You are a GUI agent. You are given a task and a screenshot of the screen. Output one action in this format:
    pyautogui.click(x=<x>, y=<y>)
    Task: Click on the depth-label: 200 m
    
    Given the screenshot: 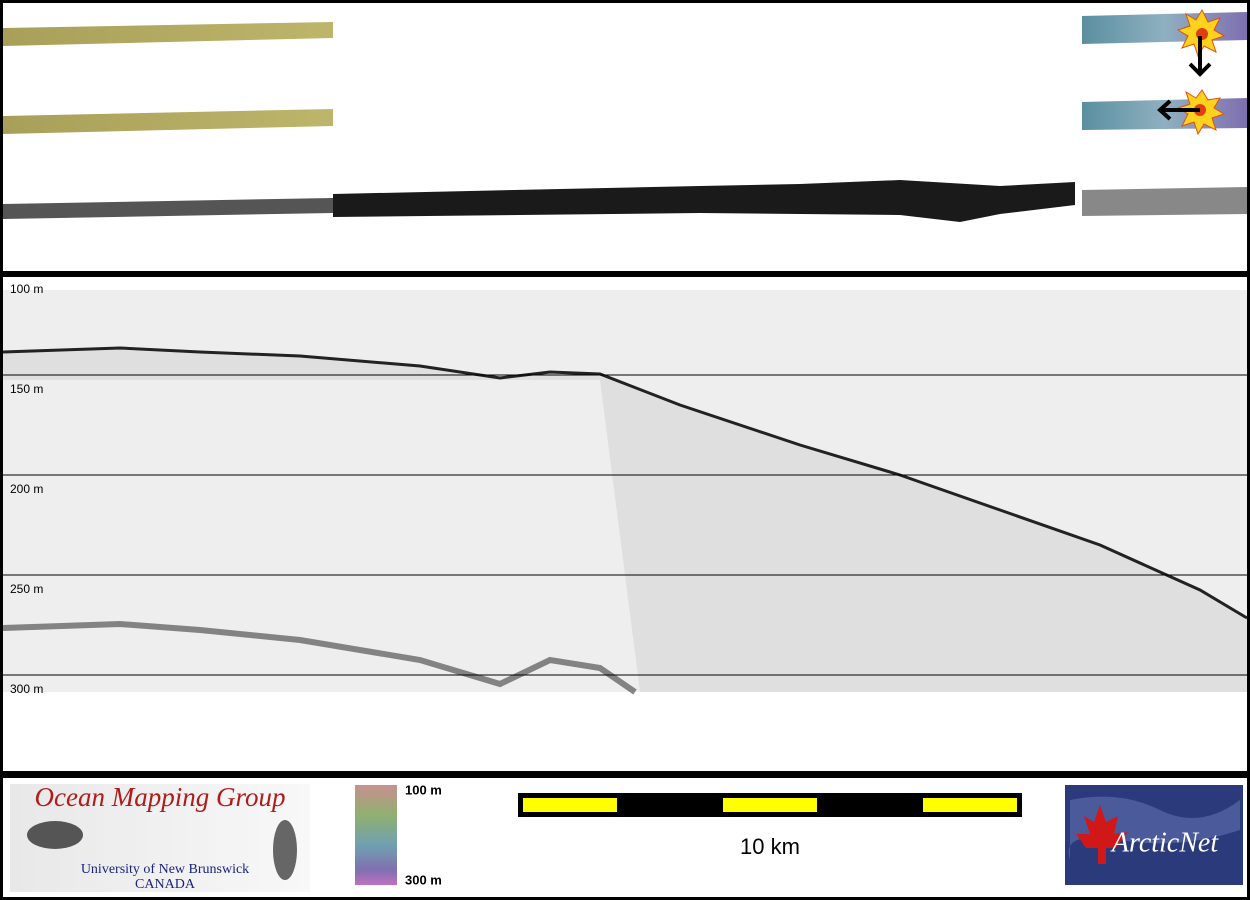 What is the action you would take?
    pyautogui.click(x=26, y=489)
    